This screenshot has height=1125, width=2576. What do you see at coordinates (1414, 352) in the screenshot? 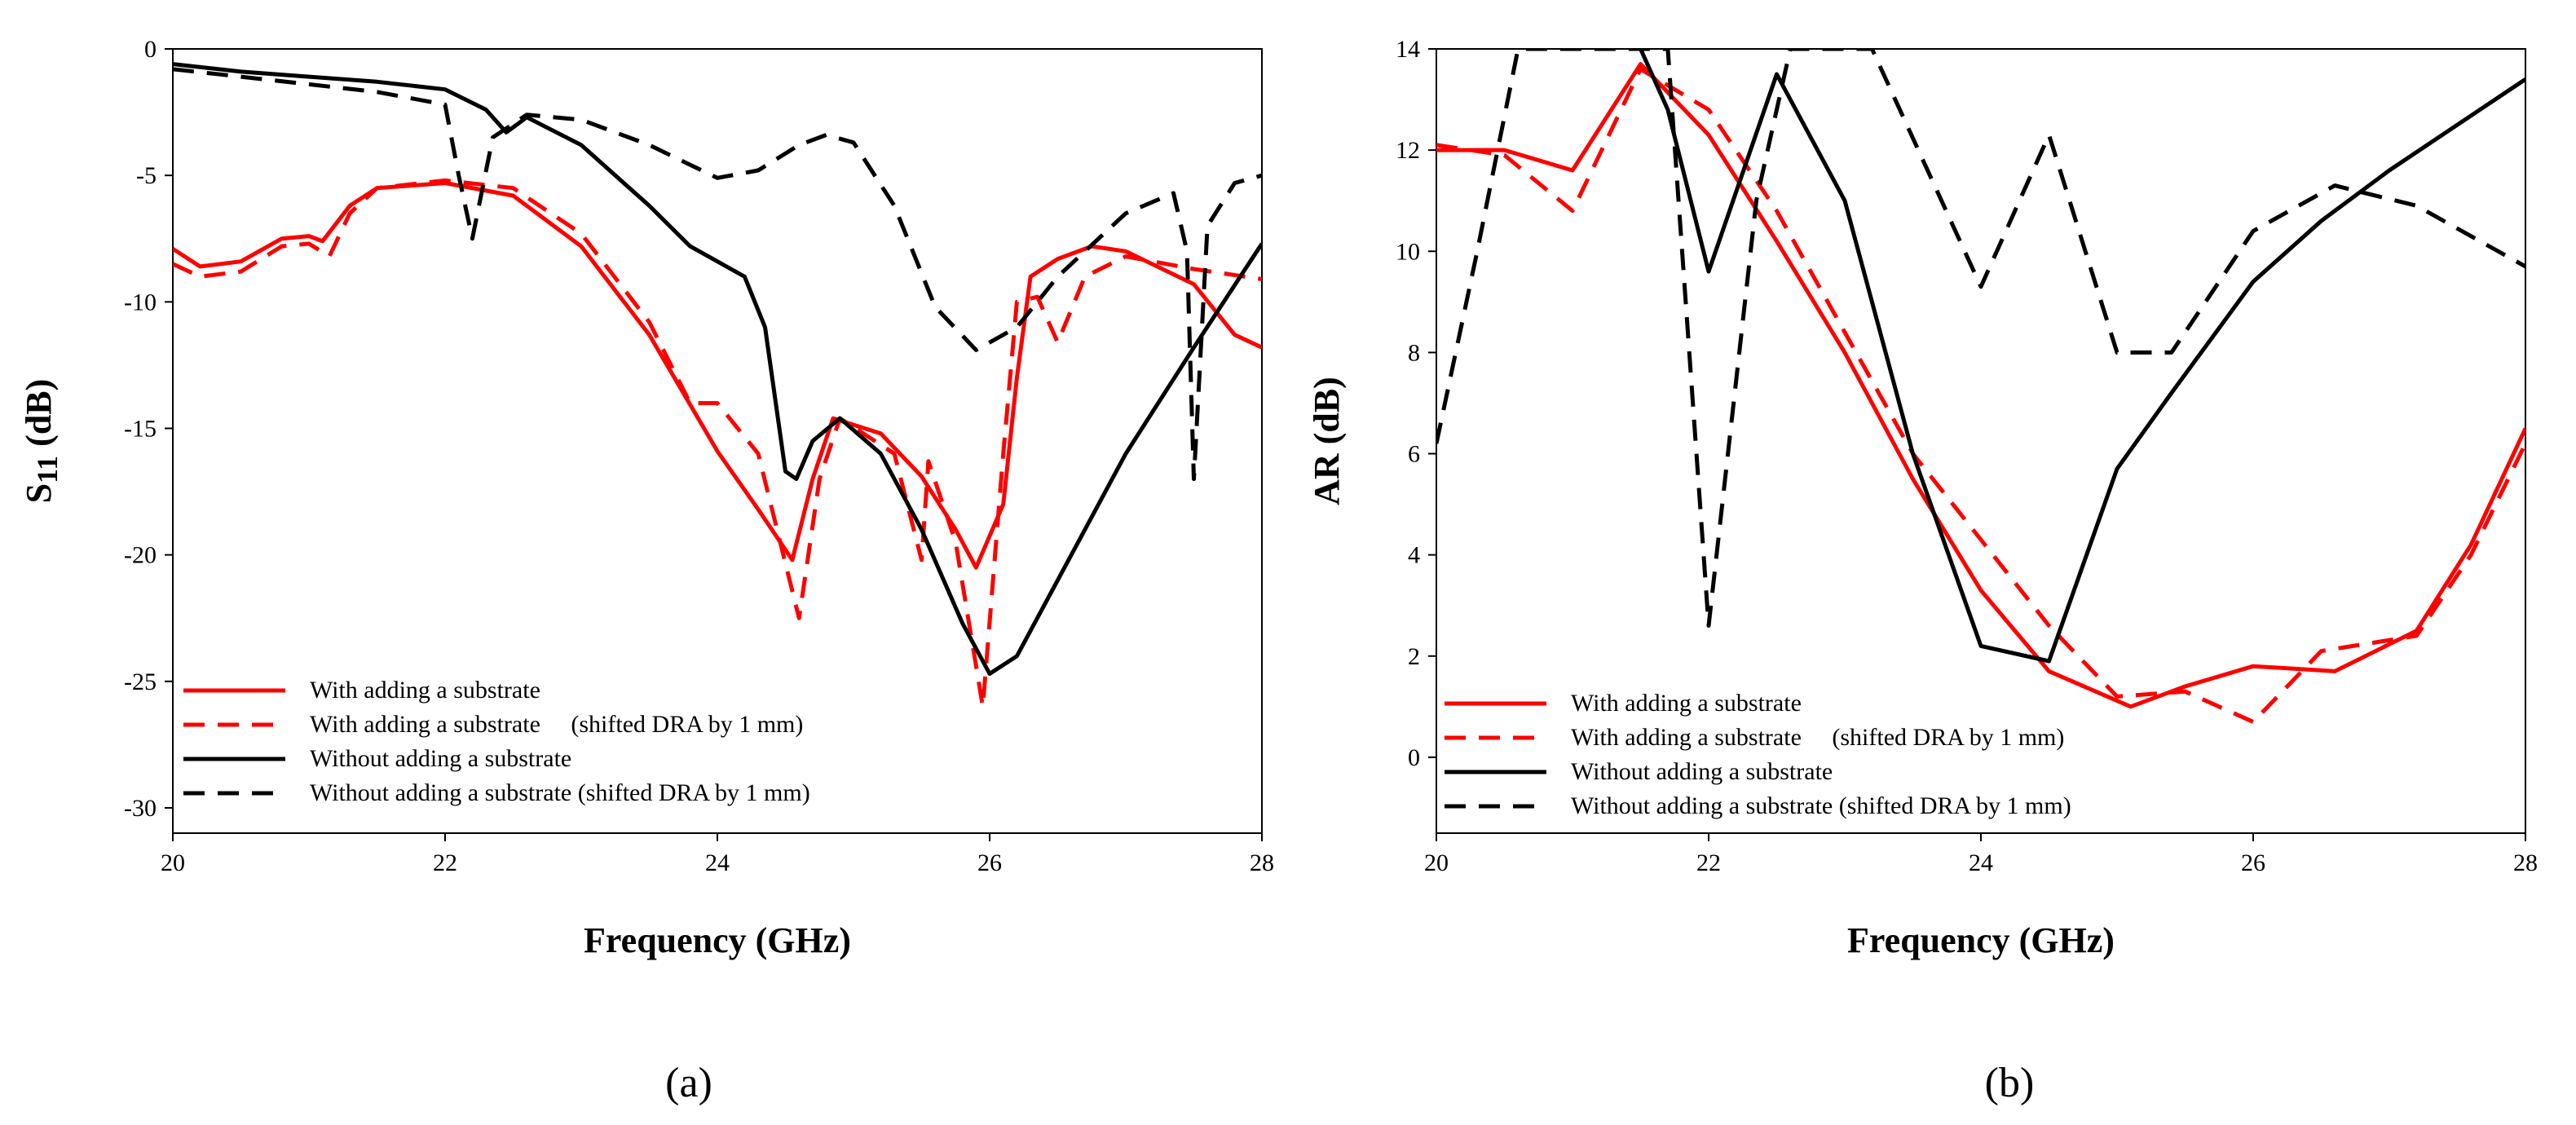
I see `y-tick-label: 8` at bounding box center [1414, 352].